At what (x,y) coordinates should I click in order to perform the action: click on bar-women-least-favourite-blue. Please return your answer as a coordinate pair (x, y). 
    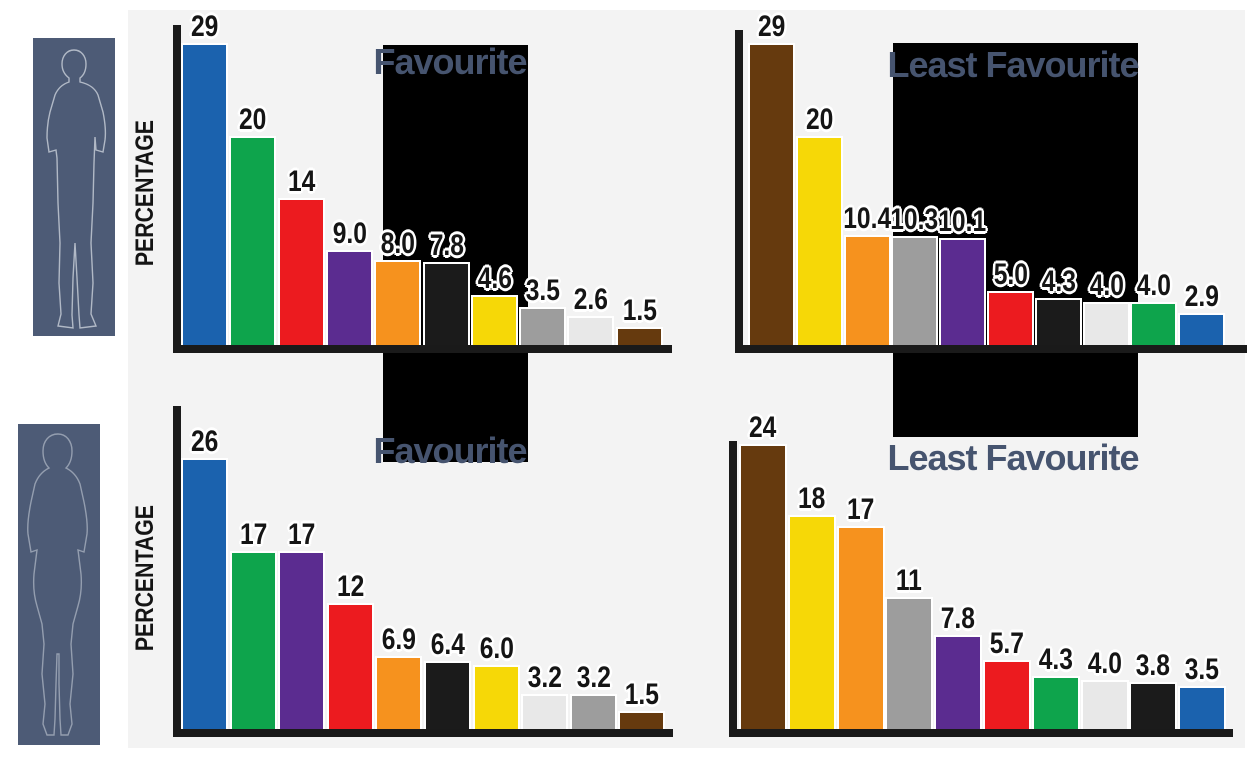
    Looking at the image, I should click on (1202, 711).